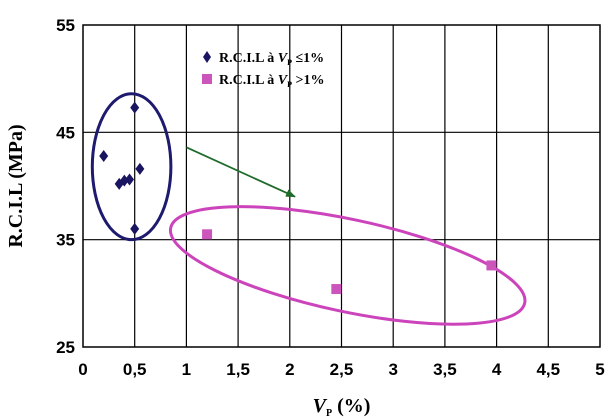  I want to click on x-tick-label: 0, so click(82, 369).